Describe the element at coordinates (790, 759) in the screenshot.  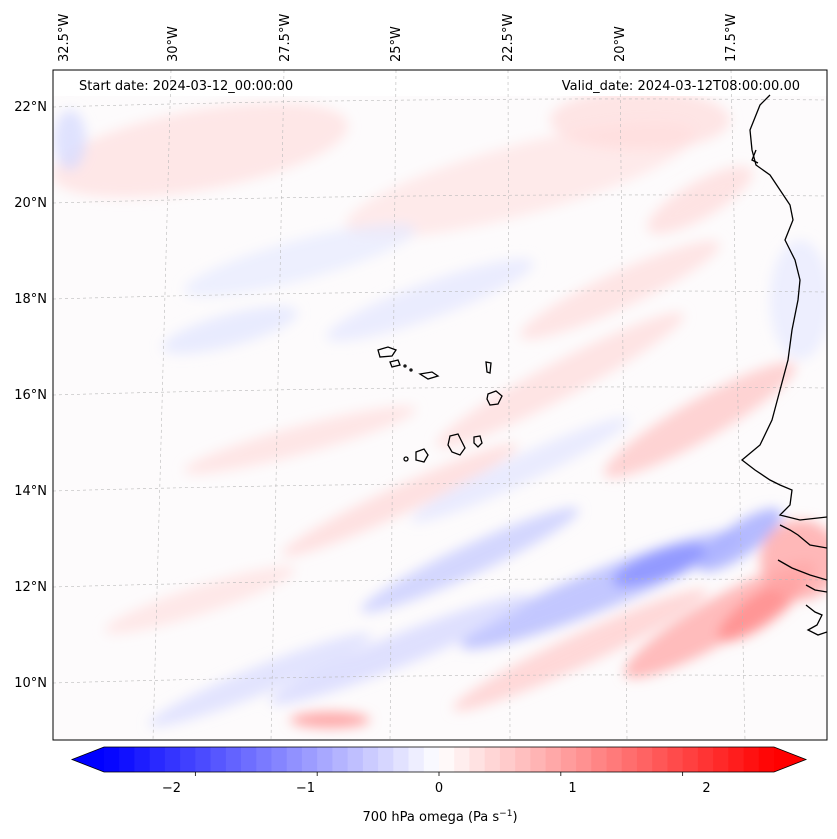
I see `colorbar-max-extend` at that location.